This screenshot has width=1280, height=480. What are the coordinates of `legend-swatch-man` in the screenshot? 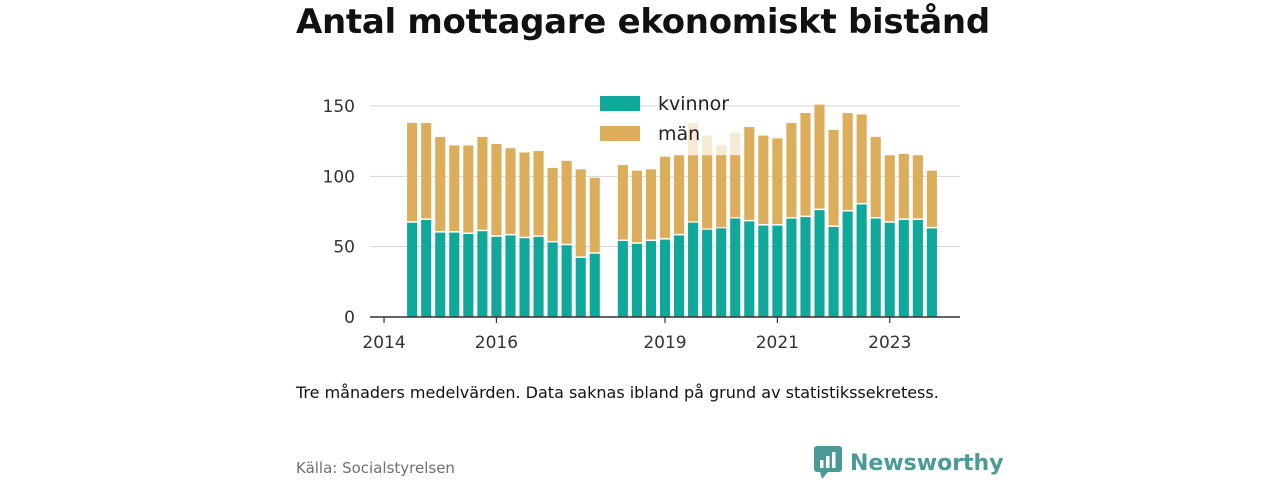 It's located at (620, 133).